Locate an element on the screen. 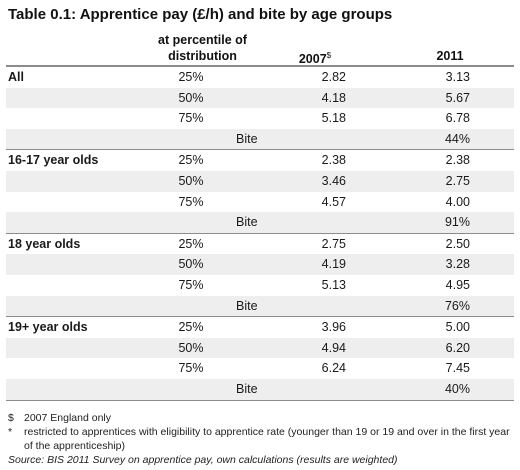 This screenshot has width=520, height=470. value-2011-cell: 6.20 is located at coordinates (457, 347).